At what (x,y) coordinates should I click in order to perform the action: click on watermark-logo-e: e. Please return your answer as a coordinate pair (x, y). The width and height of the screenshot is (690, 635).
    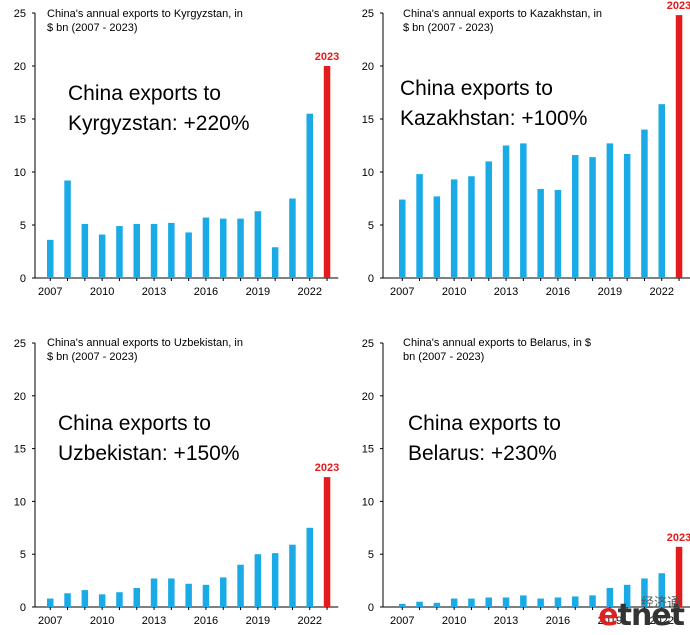
    Looking at the image, I should click on (608, 615).